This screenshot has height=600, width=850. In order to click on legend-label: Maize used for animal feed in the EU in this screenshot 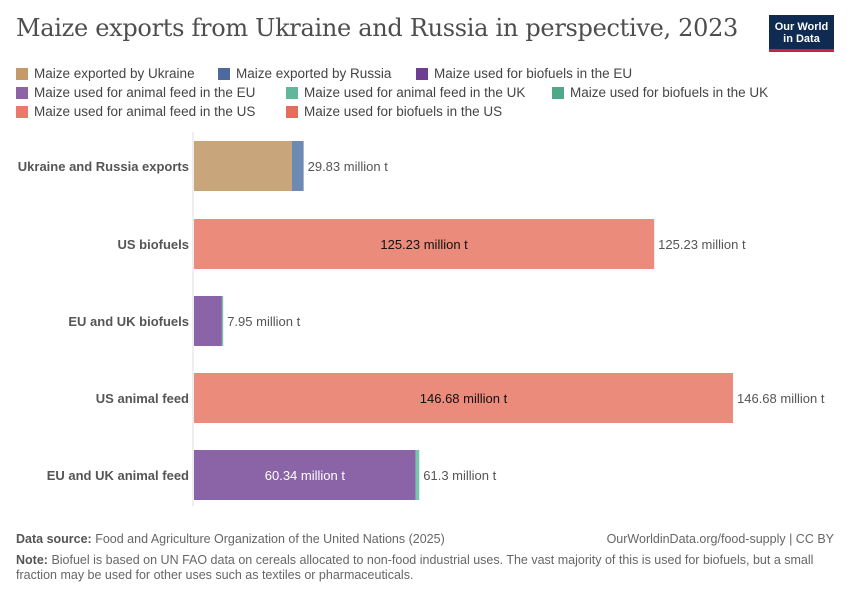, I will do `click(145, 92)`.